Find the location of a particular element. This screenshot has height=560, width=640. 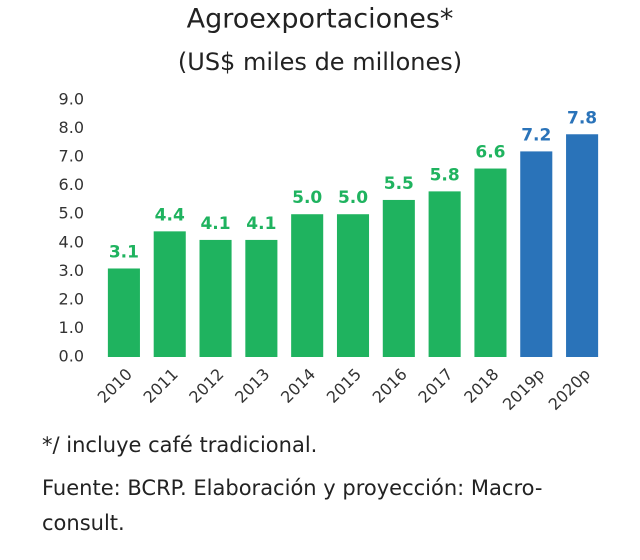

x-tick-label: 2018 is located at coordinates (481, 386).